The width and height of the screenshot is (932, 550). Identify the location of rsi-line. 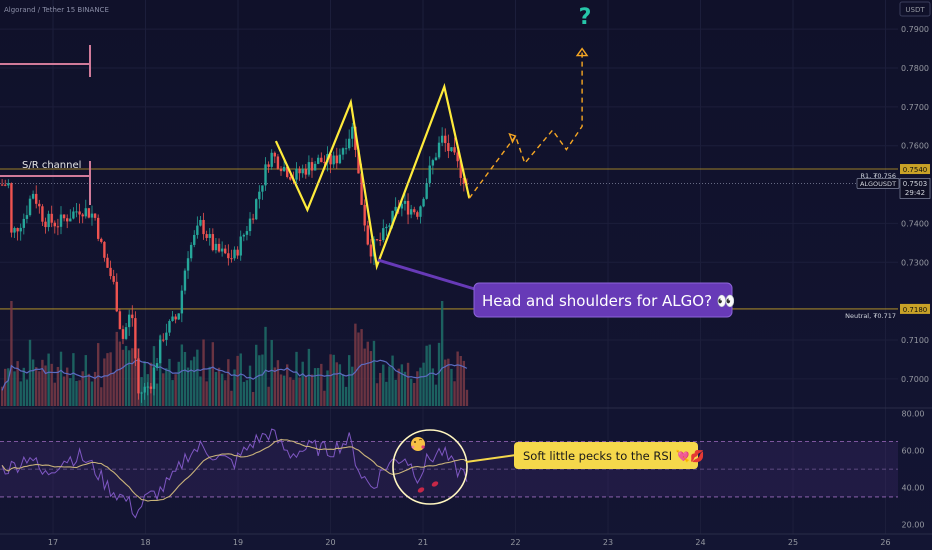
(234, 473).